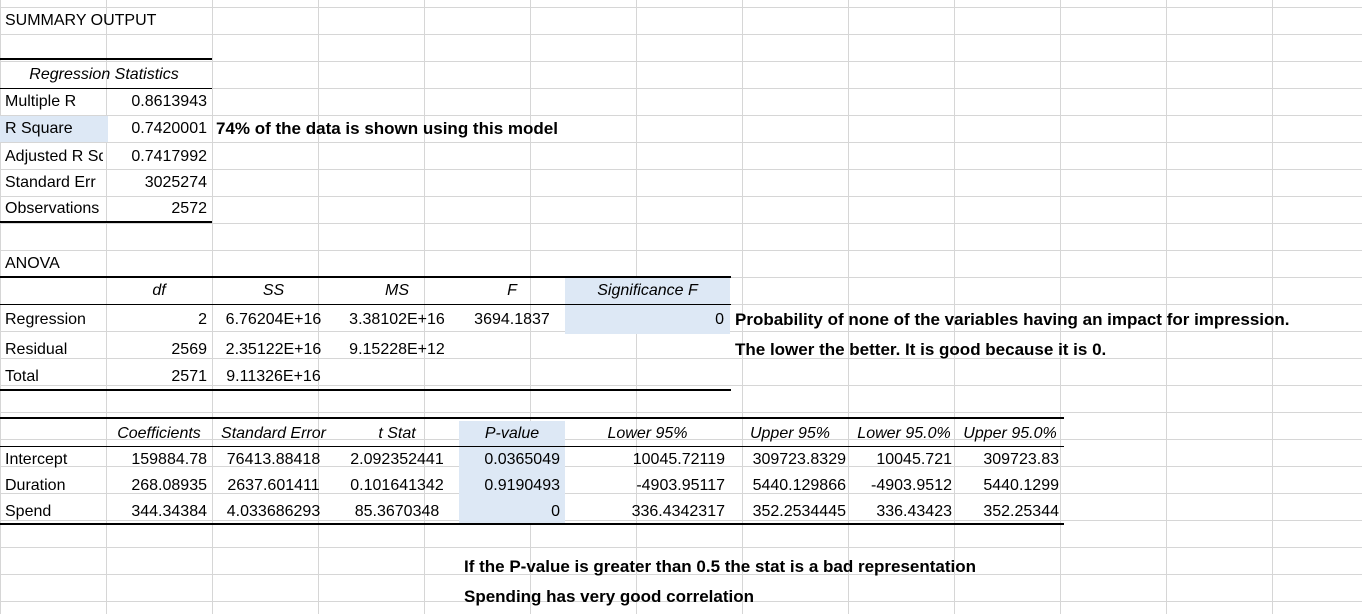  What do you see at coordinates (678, 511) in the screenshot?
I see `coef-spend-lower-95: 336.4342317` at bounding box center [678, 511].